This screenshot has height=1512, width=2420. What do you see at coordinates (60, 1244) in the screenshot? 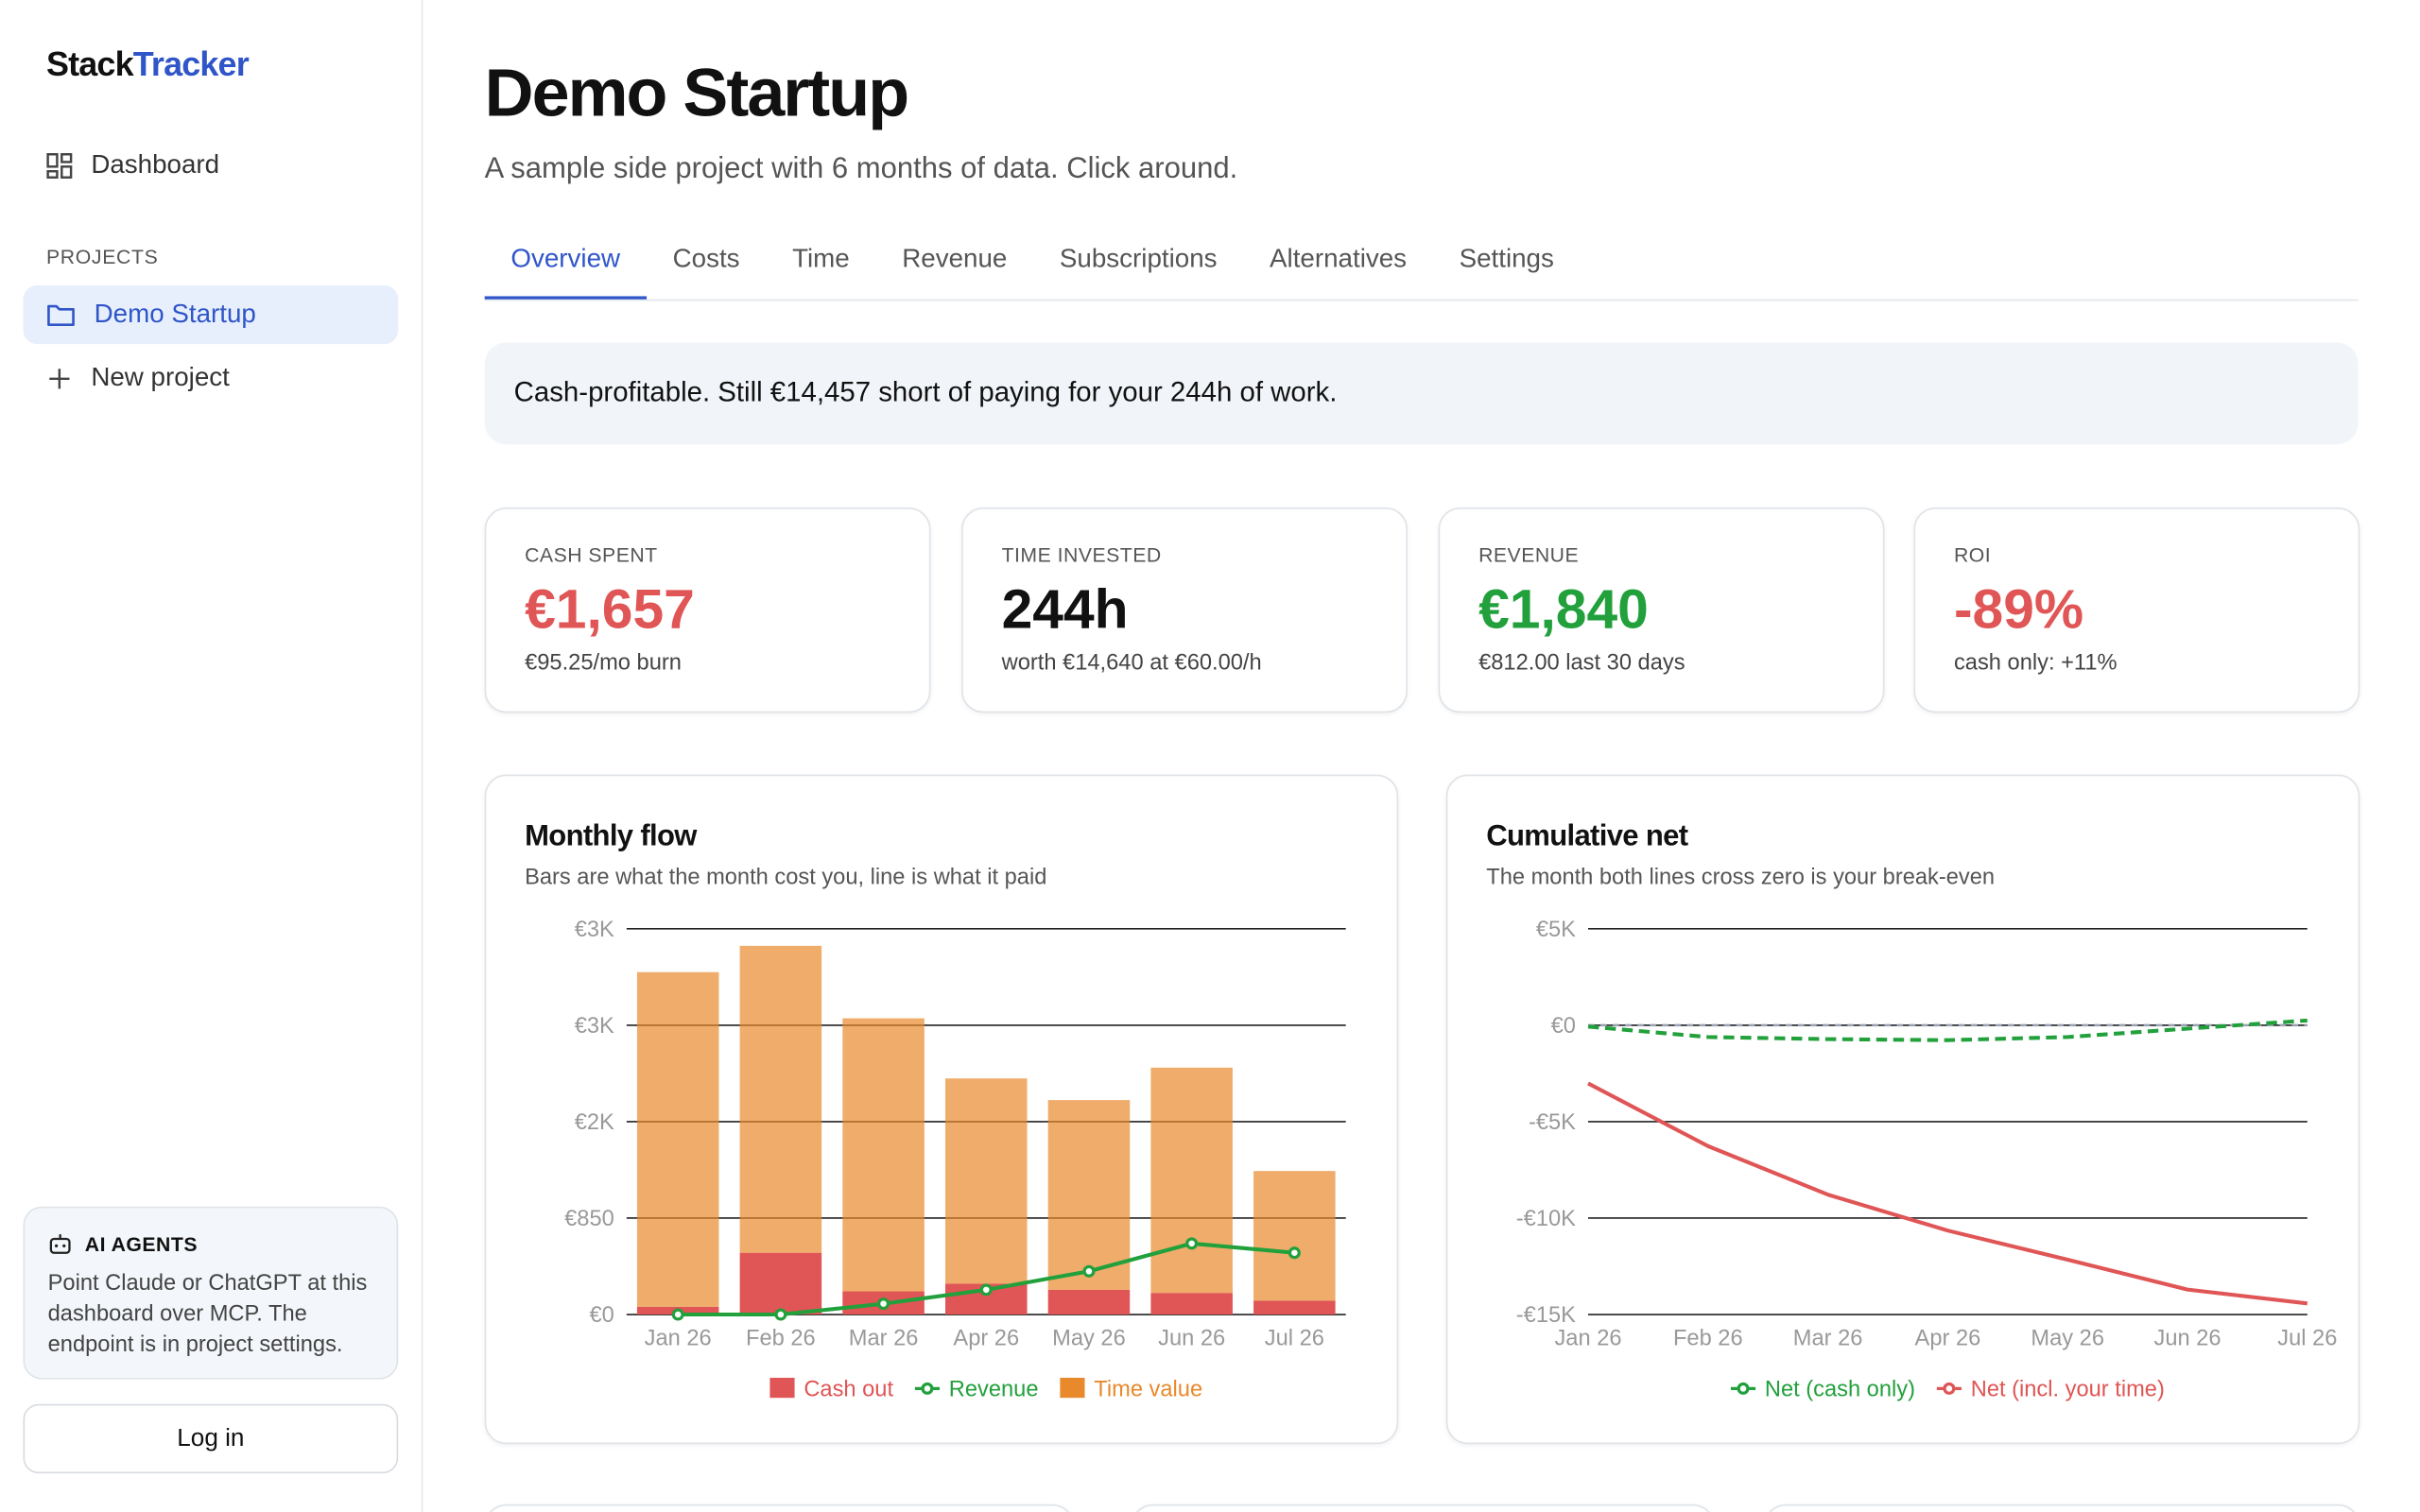
I see `robot-icon` at bounding box center [60, 1244].